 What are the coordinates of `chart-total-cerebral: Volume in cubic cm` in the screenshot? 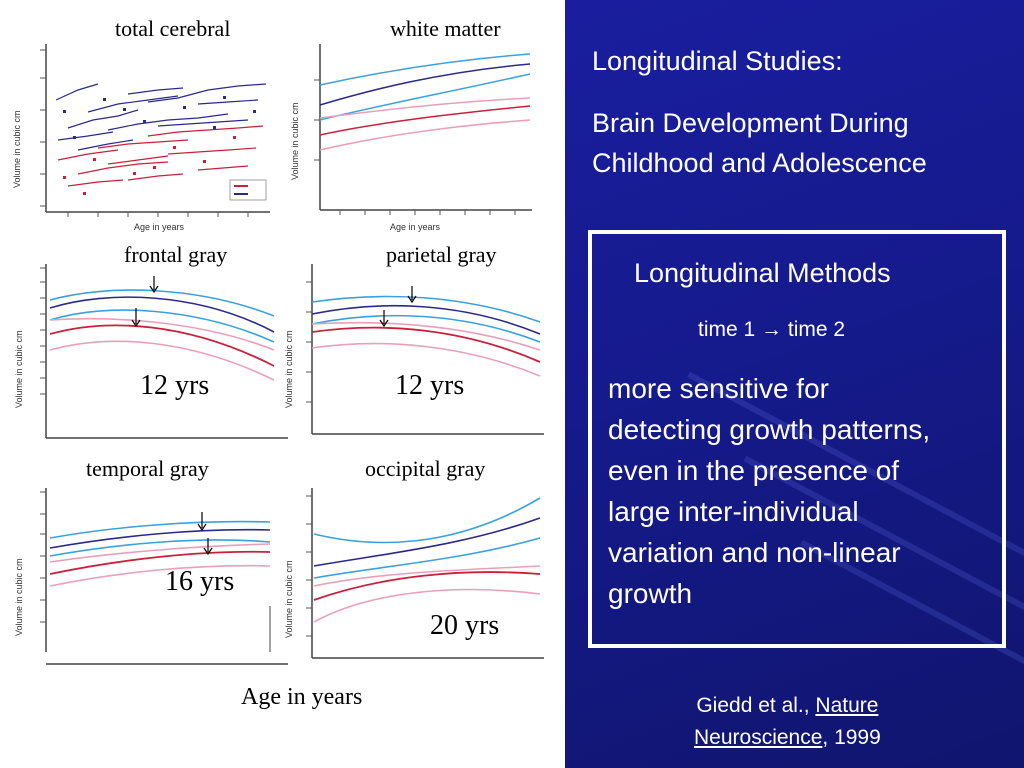 It's located at (140, 136).